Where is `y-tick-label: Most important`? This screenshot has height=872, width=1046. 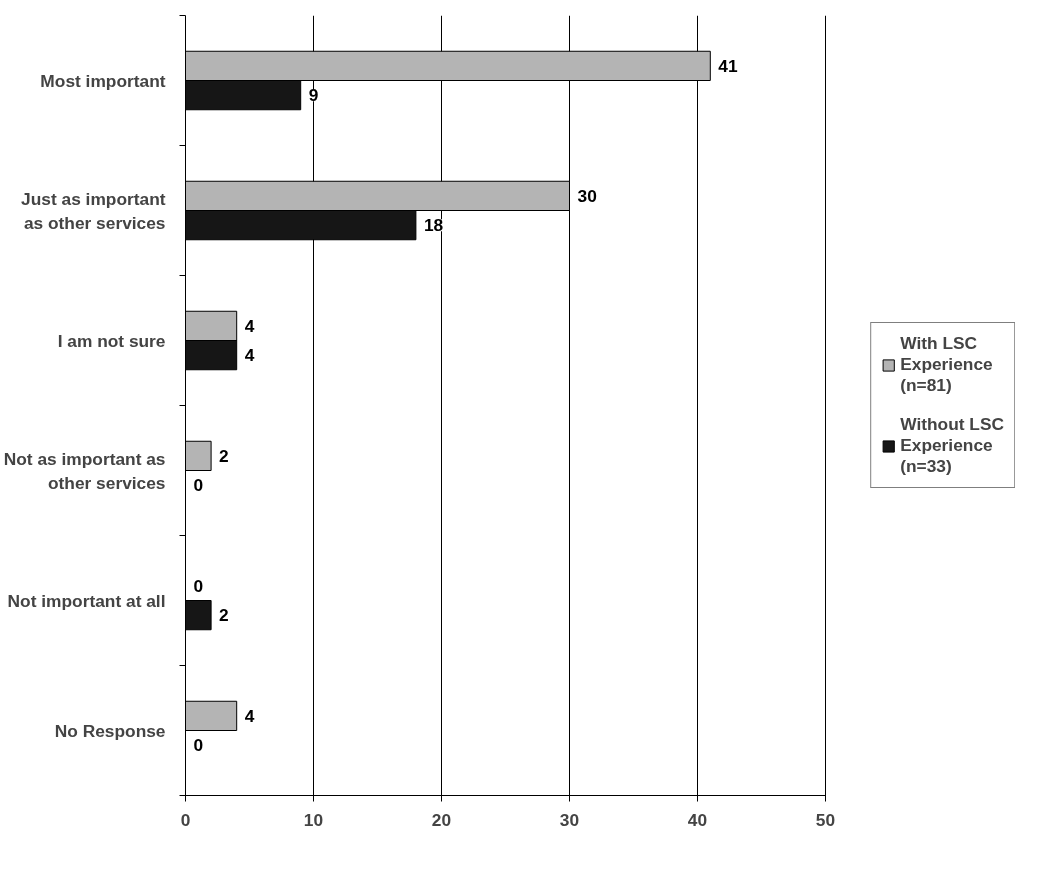 y-tick-label: Most important is located at coordinates (103, 80).